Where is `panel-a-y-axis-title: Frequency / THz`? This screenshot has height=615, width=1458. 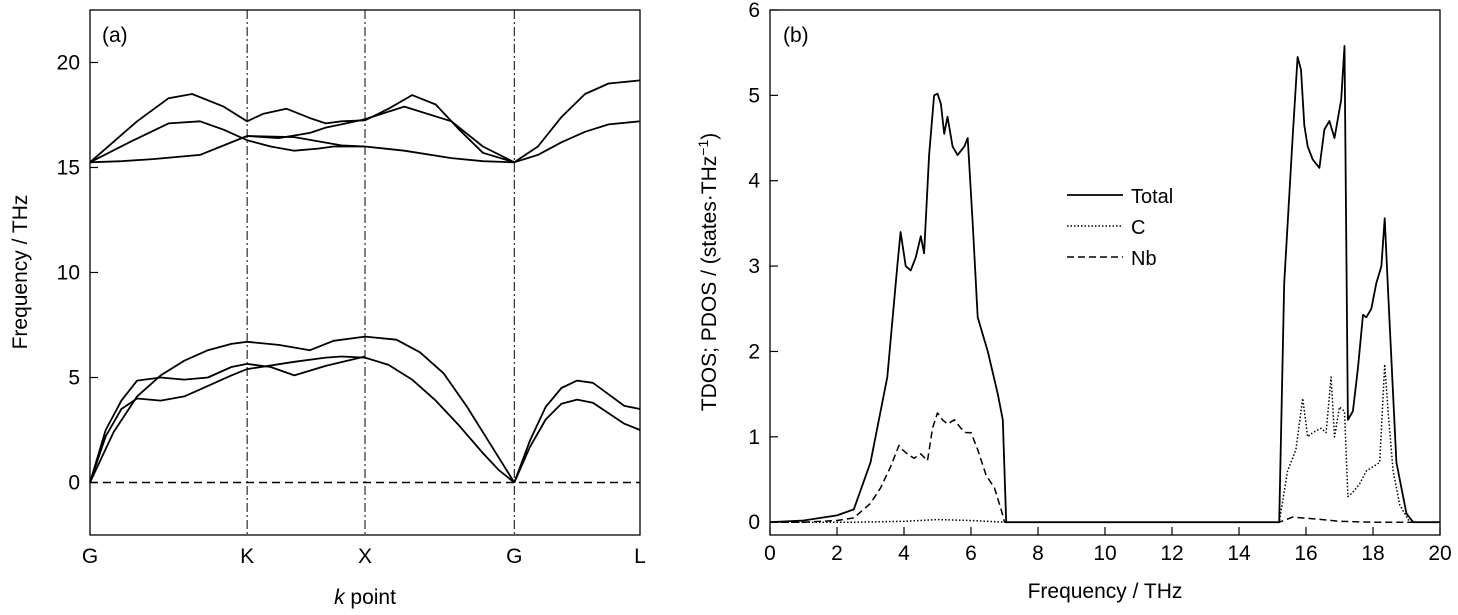
panel-a-y-axis-title: Frequency / THz is located at coordinates (20, 272).